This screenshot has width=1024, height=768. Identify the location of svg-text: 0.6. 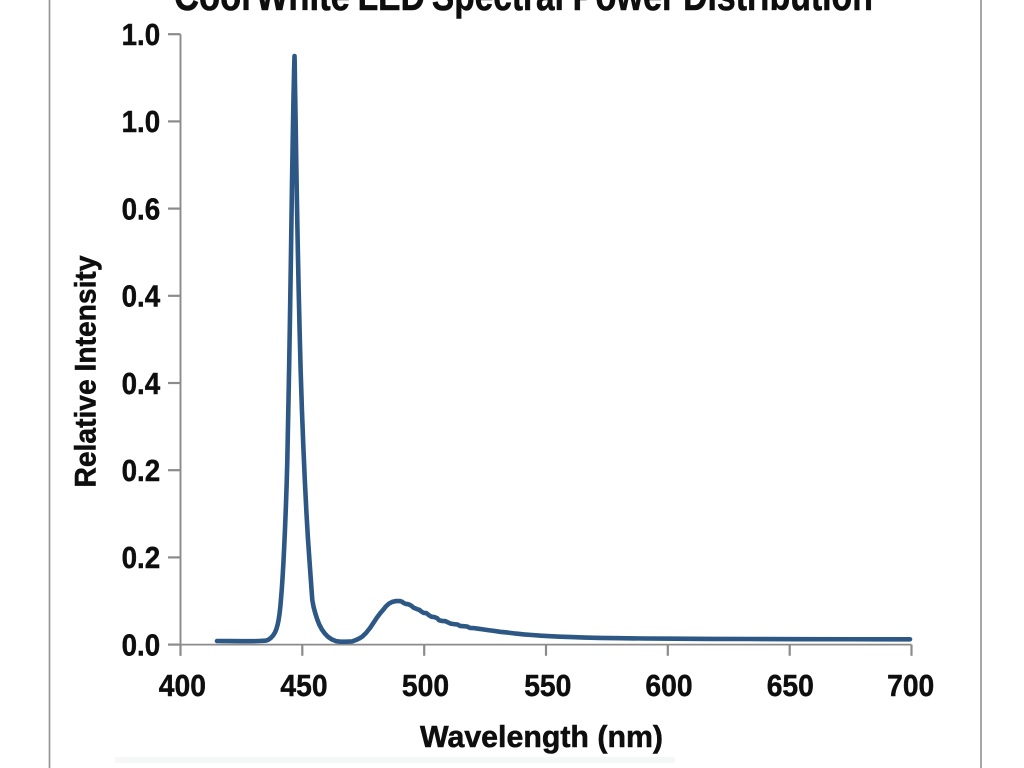
(141, 208).